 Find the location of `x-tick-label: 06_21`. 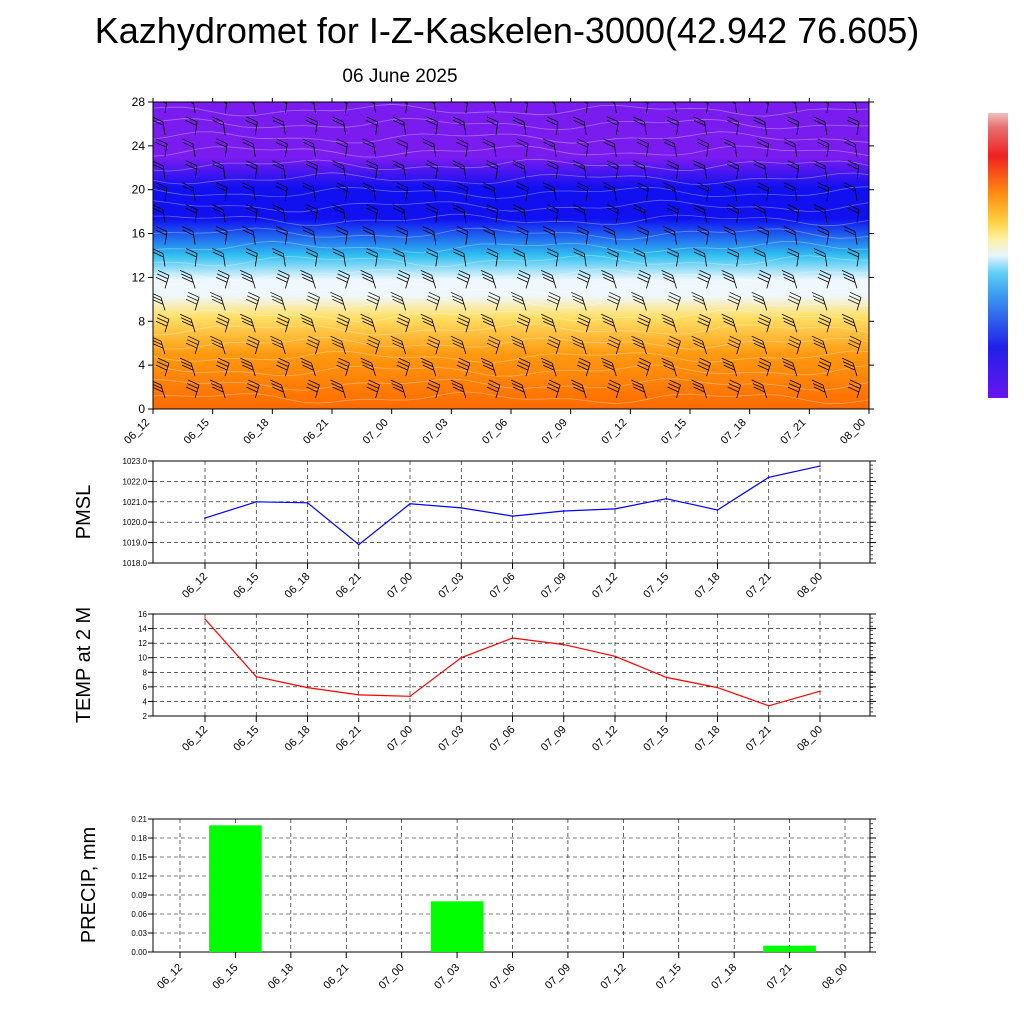

x-tick-label: 06_21 is located at coordinates (316, 432).